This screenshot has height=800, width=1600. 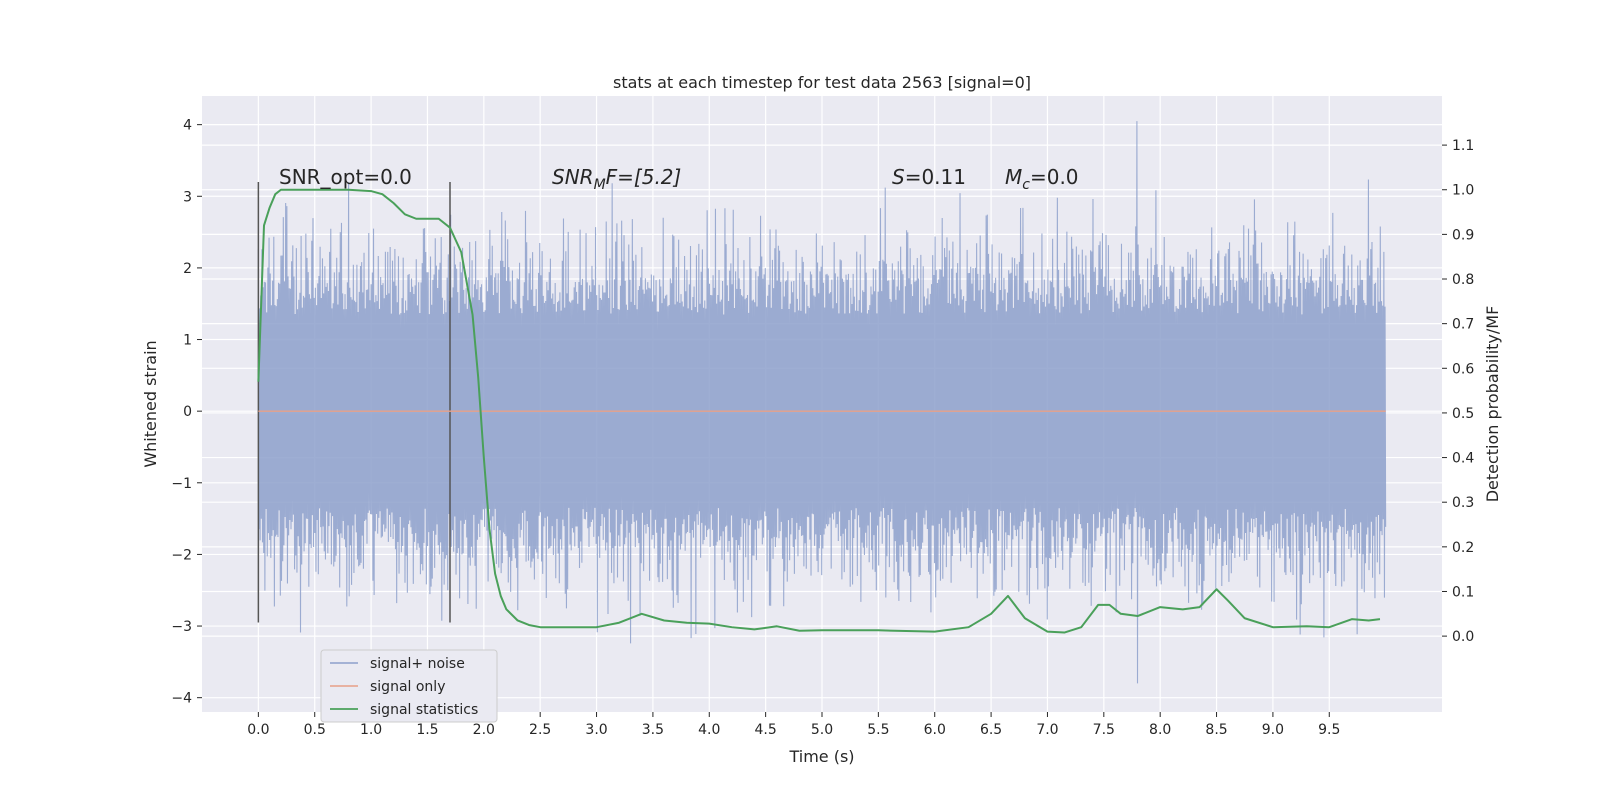 What do you see at coordinates (1463, 280) in the screenshot?
I see `y2-tick-label: 0.8` at bounding box center [1463, 280].